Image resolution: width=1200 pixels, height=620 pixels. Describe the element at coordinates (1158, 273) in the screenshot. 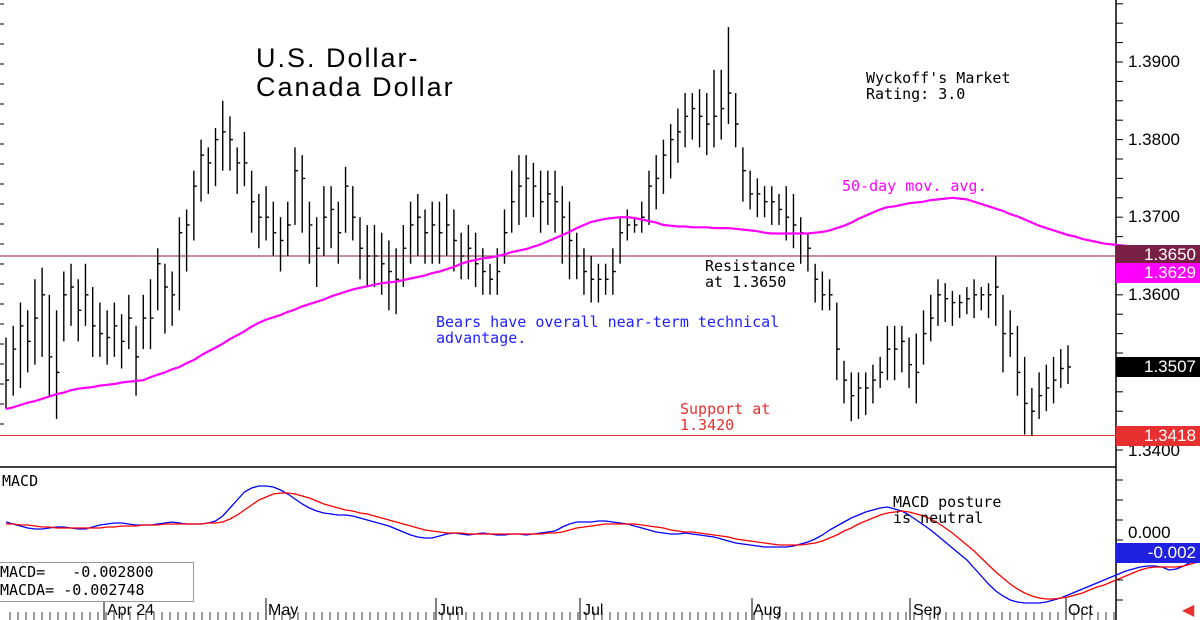

I see `ma-tag: 1.3629` at that location.